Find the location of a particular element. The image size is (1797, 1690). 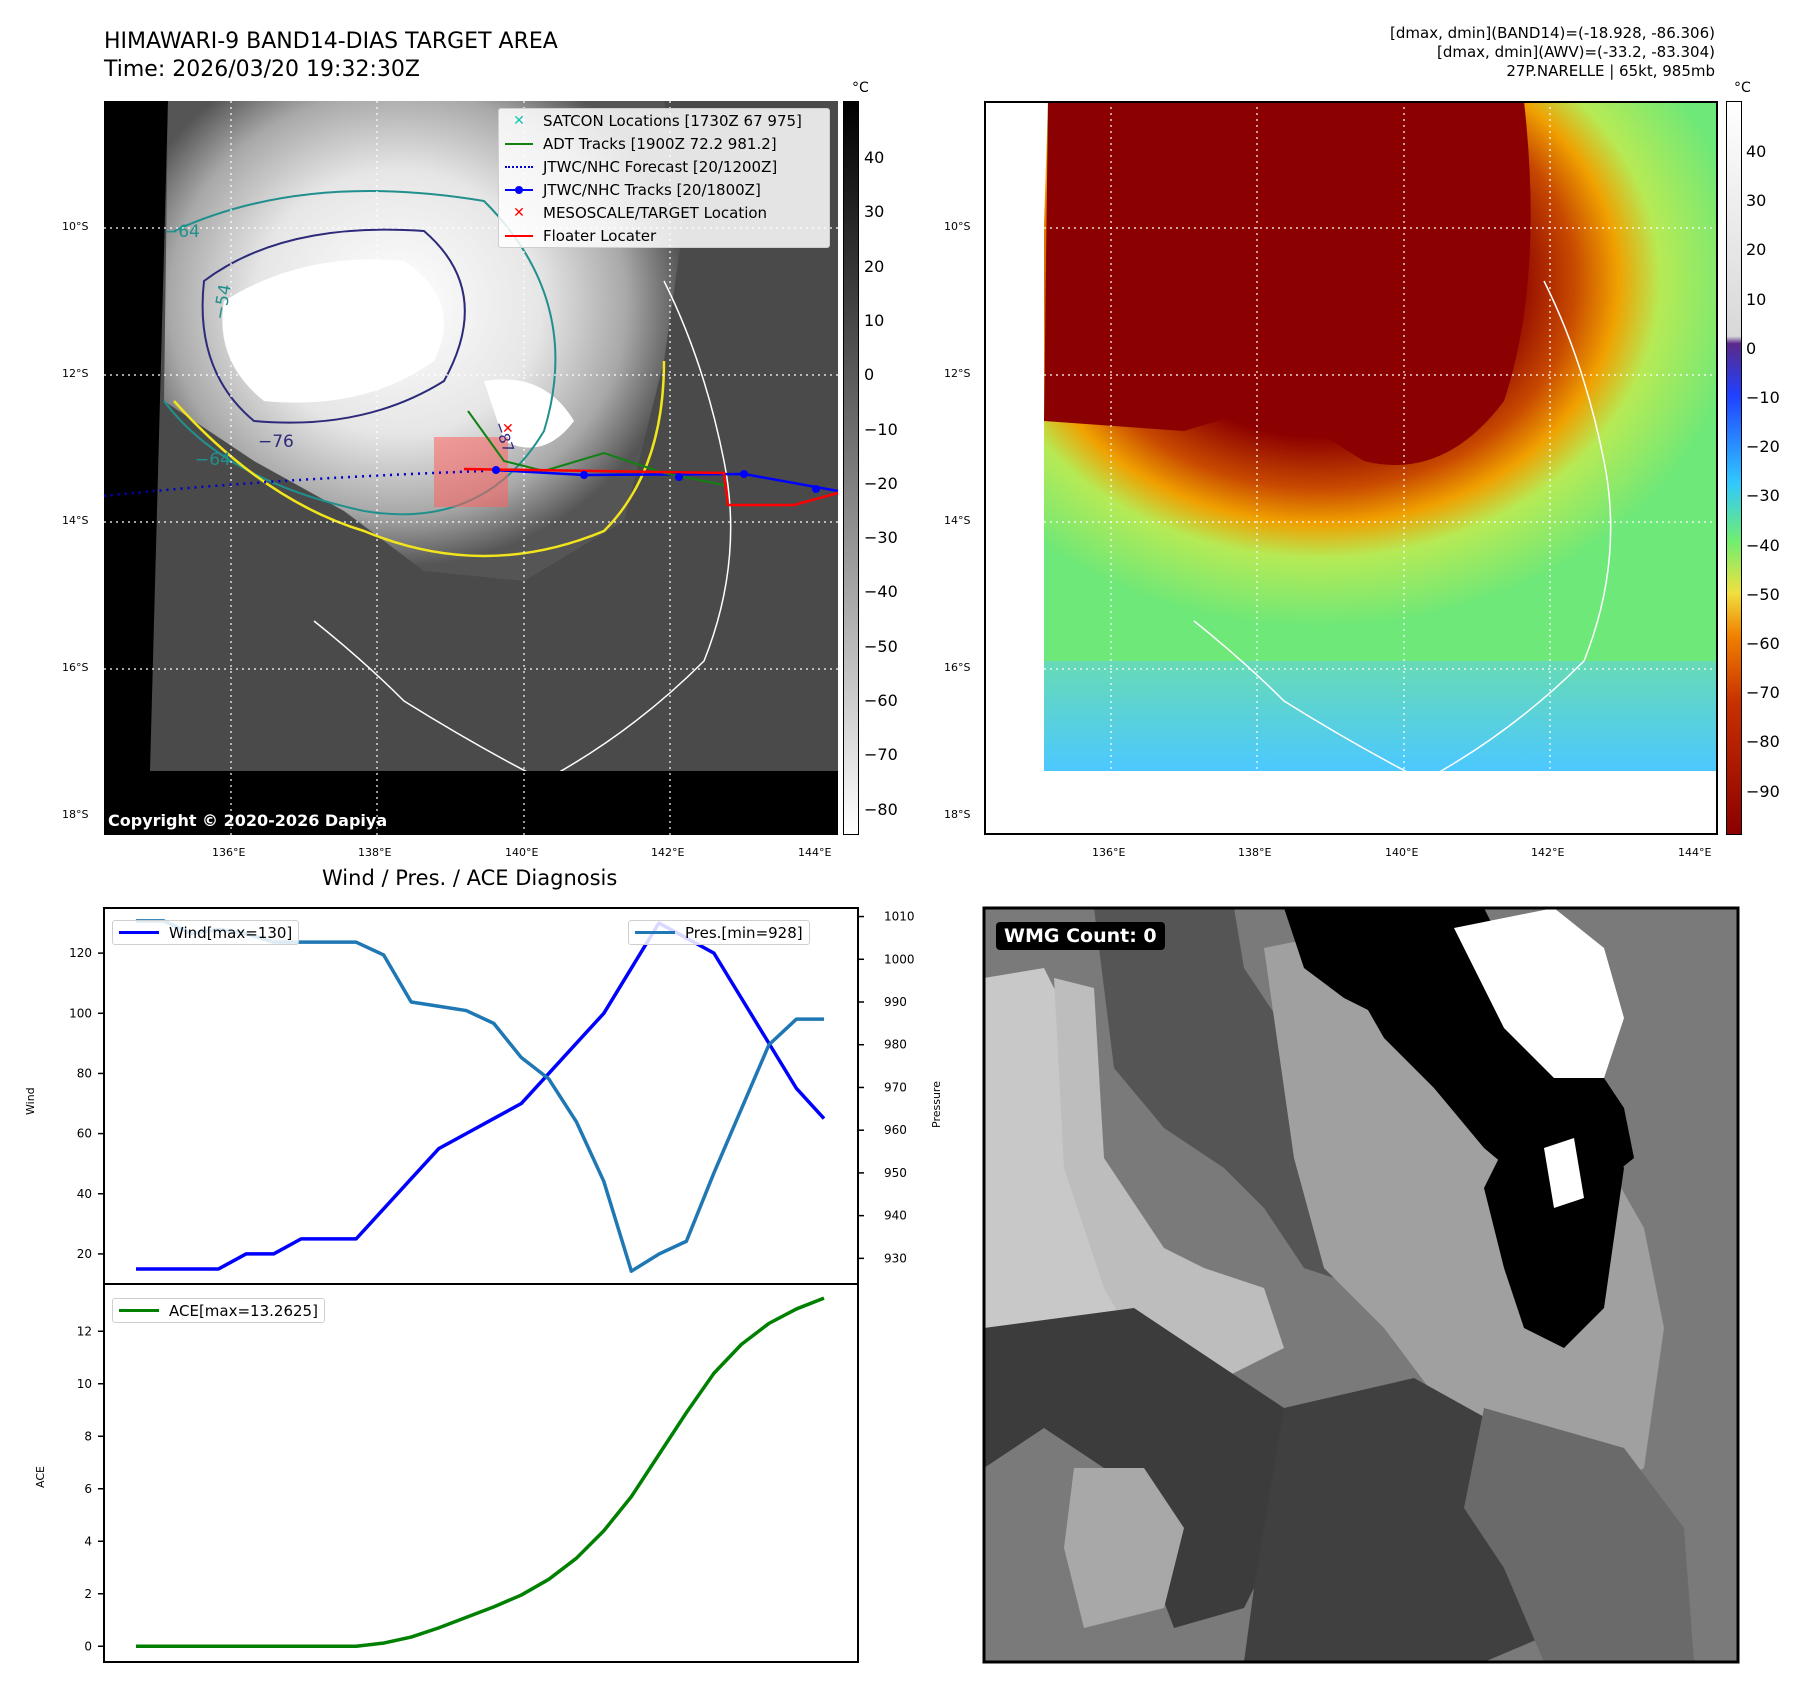

wind-axis-tick-label: 120 is located at coordinates (80, 953).